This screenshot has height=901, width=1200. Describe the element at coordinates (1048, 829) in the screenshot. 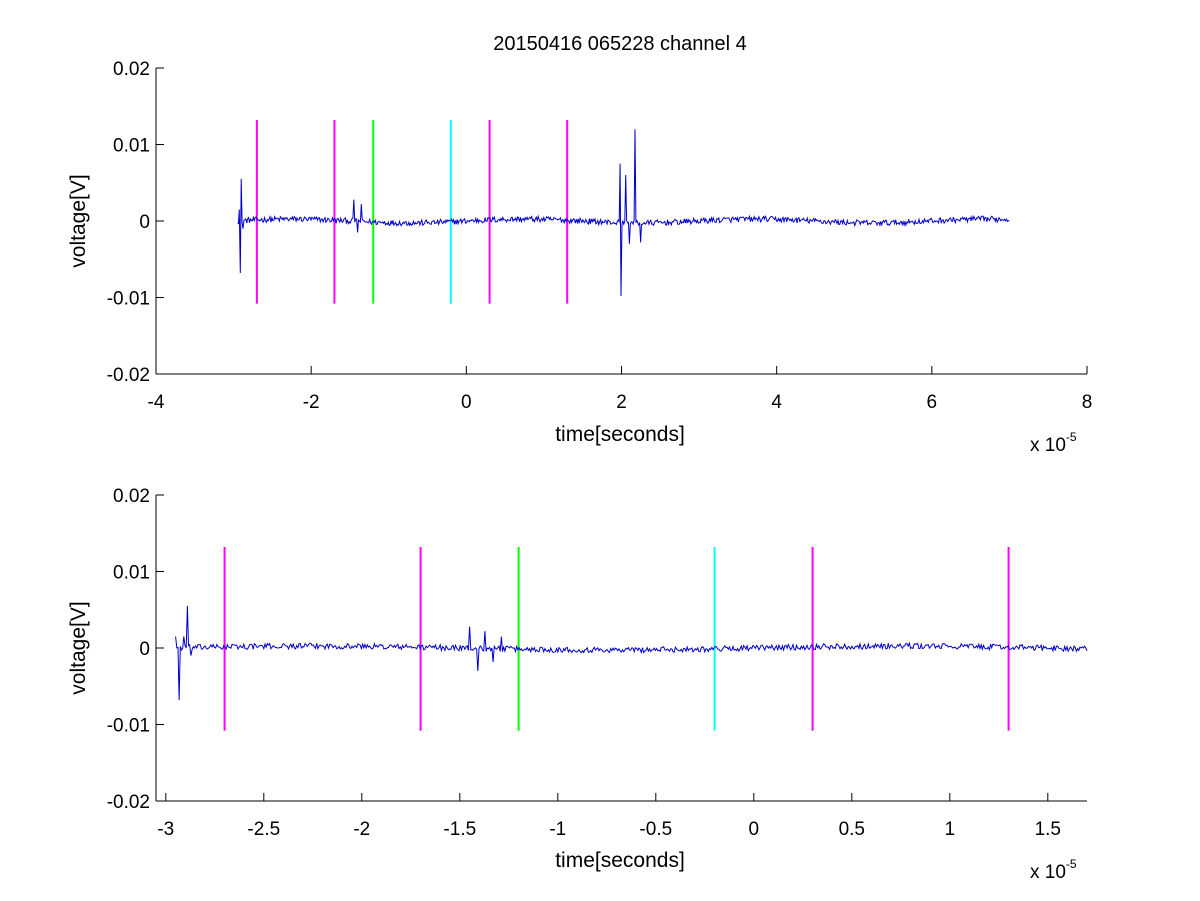

I see `bottom-x-tick-label: 1.5` at that location.